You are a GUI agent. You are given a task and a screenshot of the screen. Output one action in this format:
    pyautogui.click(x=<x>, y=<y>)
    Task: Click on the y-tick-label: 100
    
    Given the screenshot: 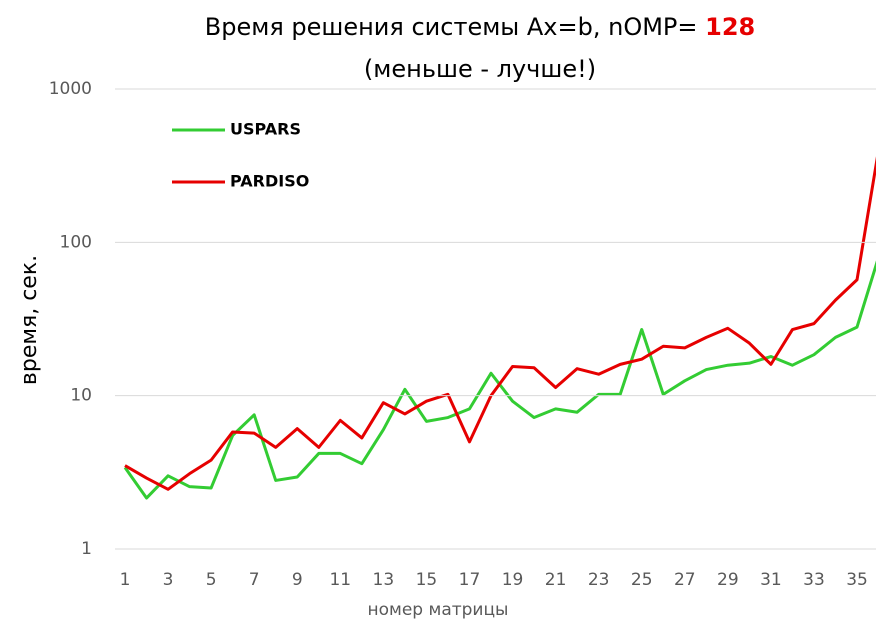 What is the action you would take?
    pyautogui.click(x=76, y=242)
    